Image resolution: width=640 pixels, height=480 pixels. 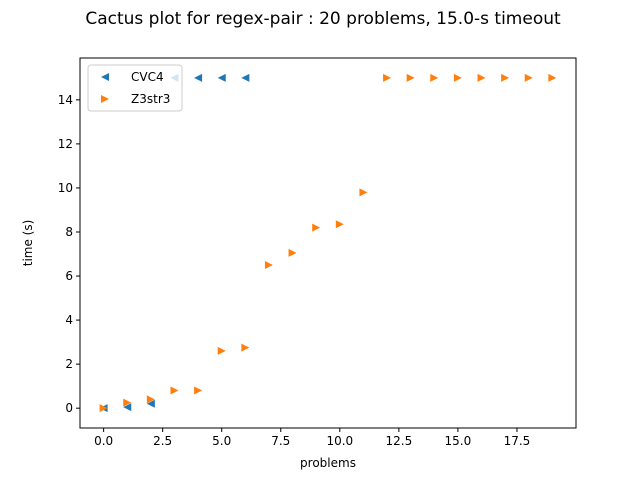 I want to click on x-axis-label: problems, so click(x=328, y=463).